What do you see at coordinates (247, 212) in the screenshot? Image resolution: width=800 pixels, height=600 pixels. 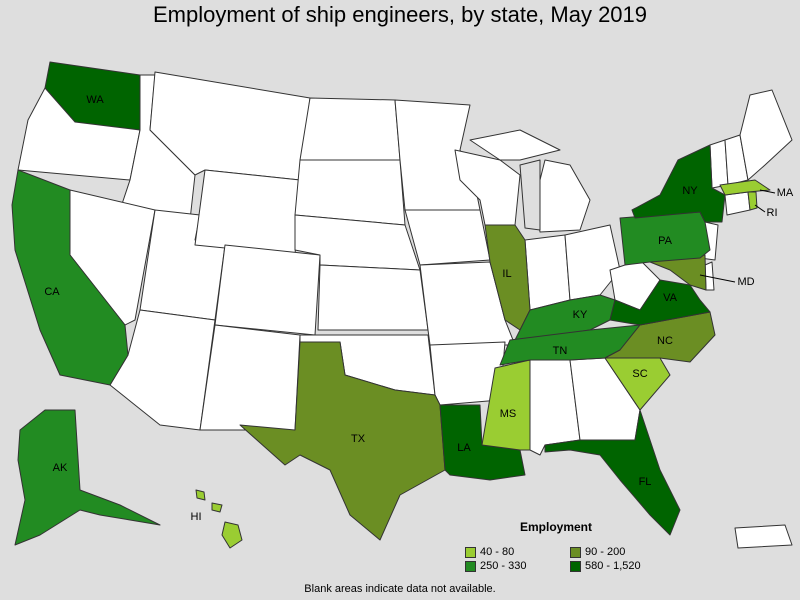 I see `state-wy` at bounding box center [247, 212].